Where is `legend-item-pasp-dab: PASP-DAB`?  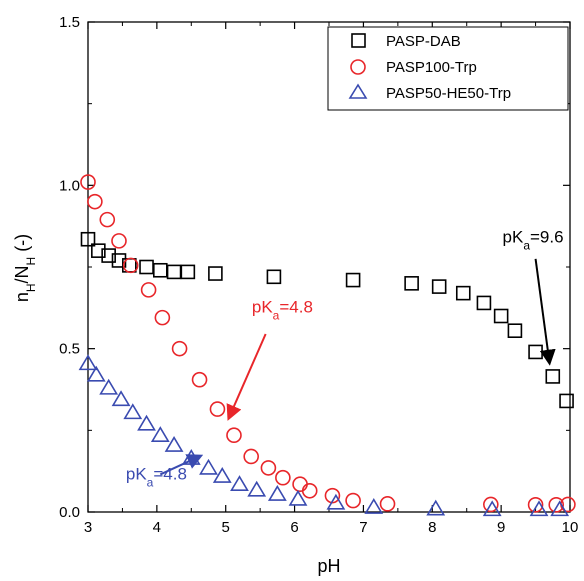 legend-item-pasp-dab: PASP-DAB is located at coordinates (406, 41).